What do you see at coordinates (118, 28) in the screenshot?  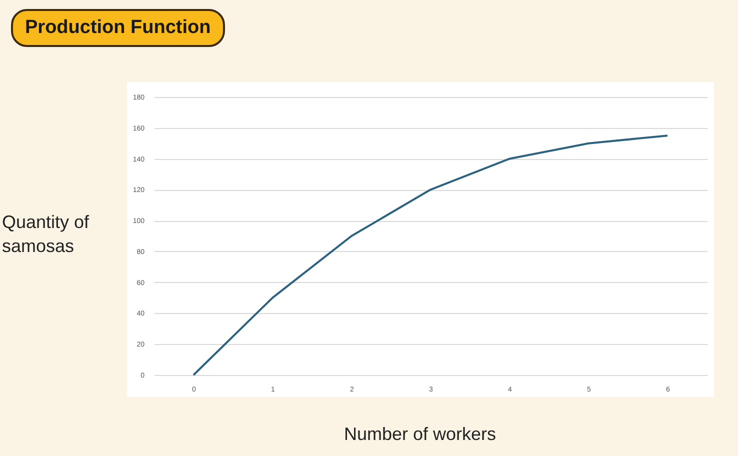 I see `chart-title: Production Function` at bounding box center [118, 28].